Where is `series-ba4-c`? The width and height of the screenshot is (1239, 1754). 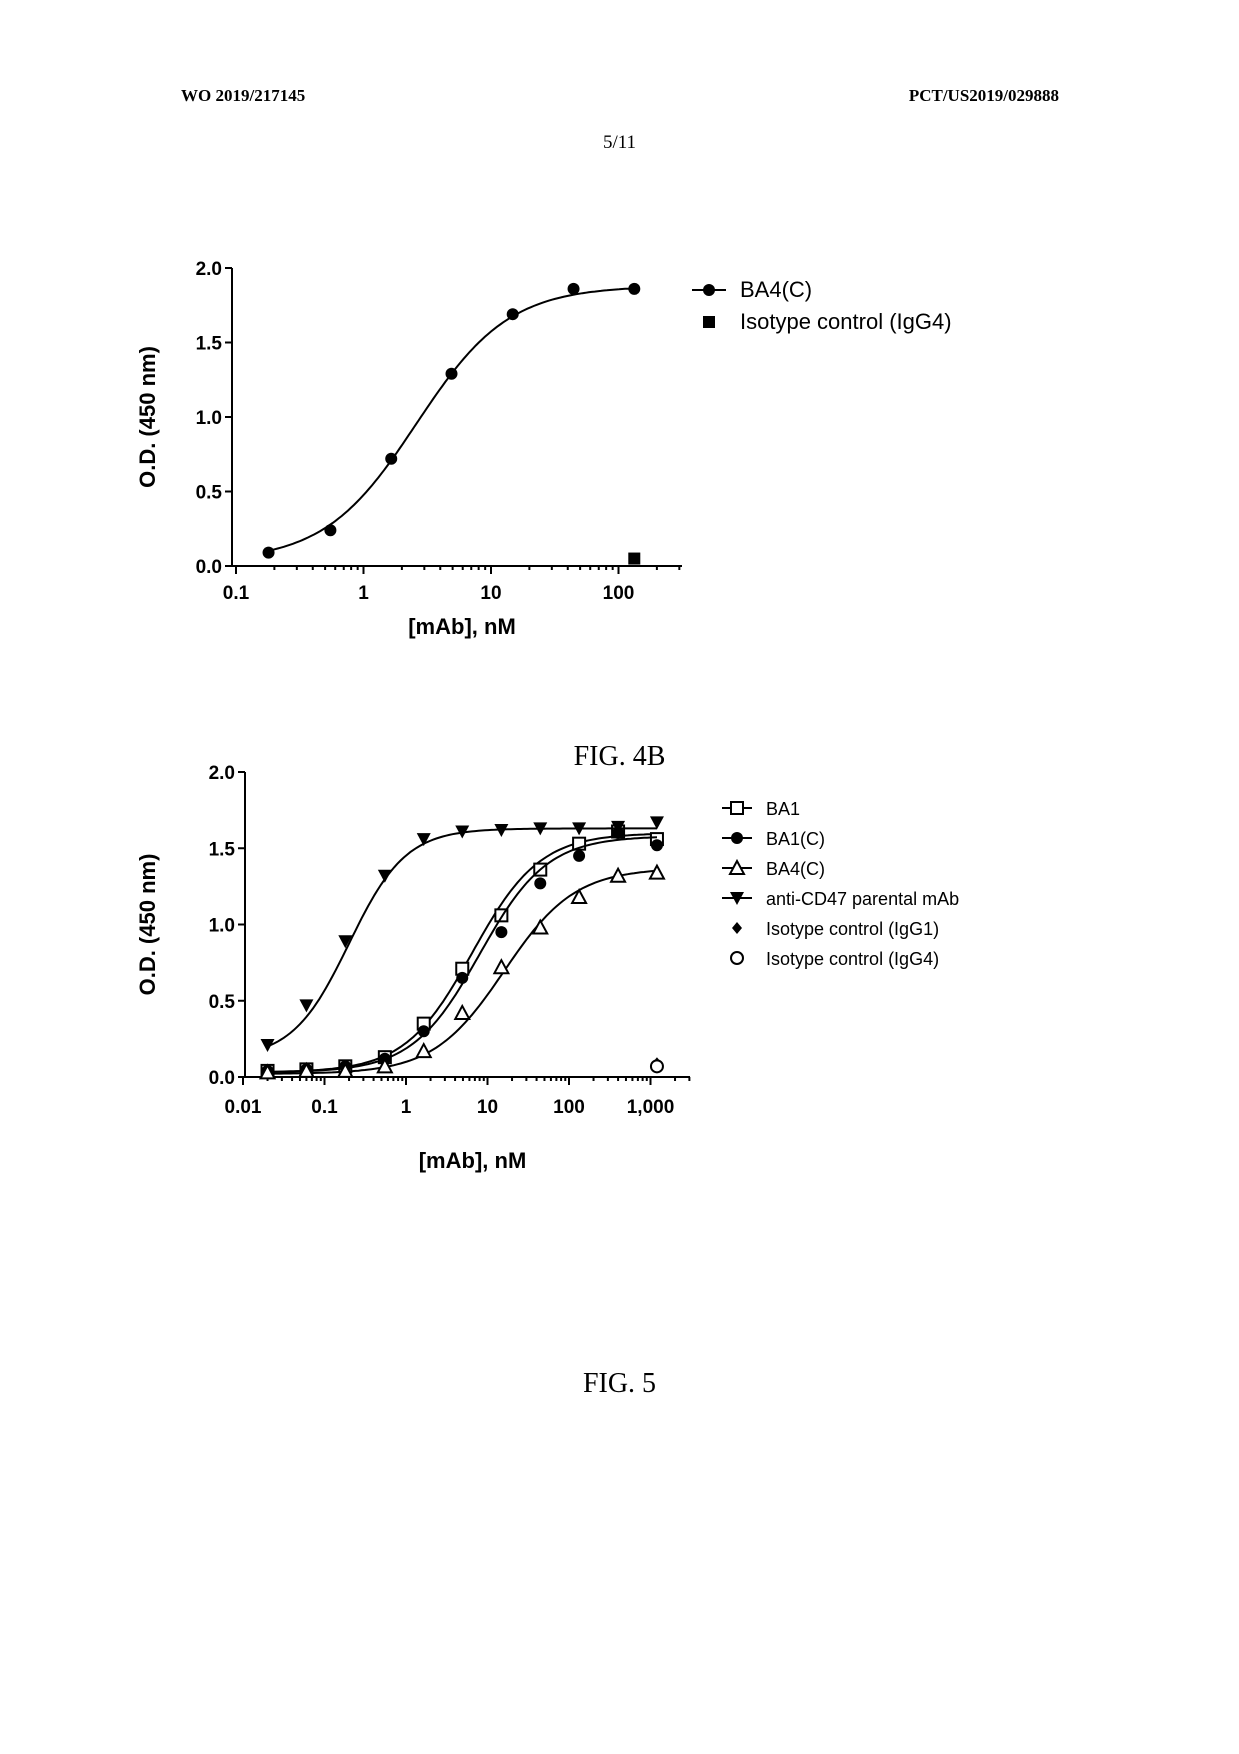 series-ba4-c is located at coordinates (452, 421).